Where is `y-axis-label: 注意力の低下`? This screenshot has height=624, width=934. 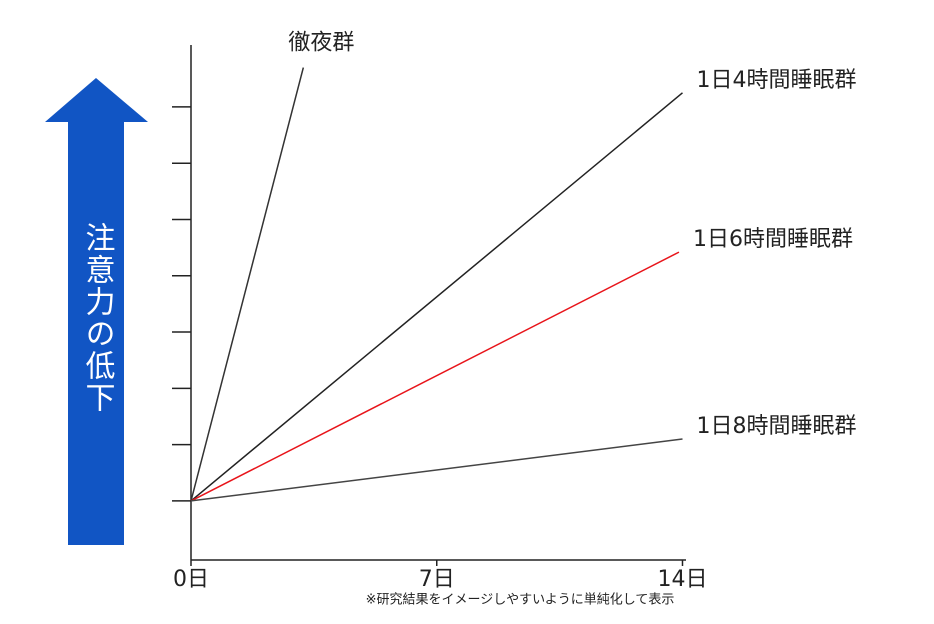
y-axis-label: 注意力の低下 is located at coordinates (98, 318).